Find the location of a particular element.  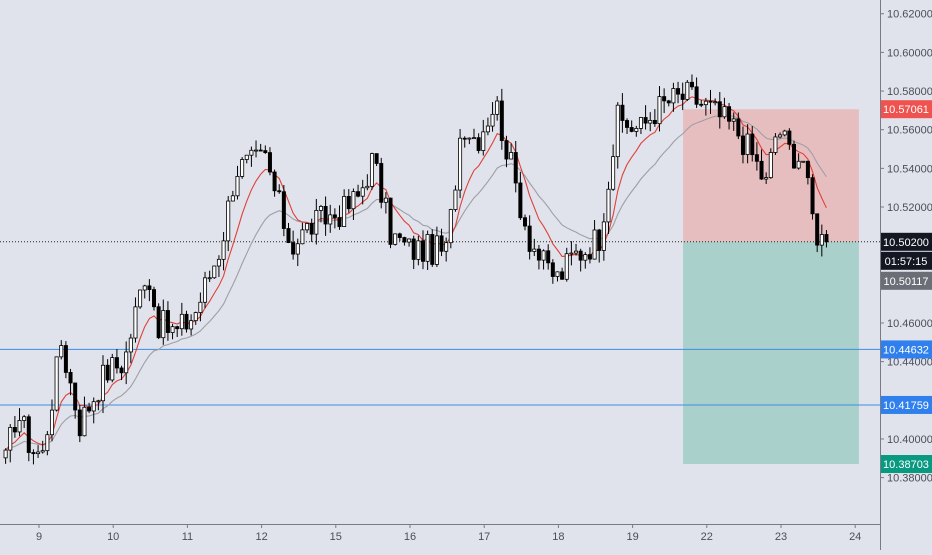

y-tick-label: 10.60000 is located at coordinates (909, 53).